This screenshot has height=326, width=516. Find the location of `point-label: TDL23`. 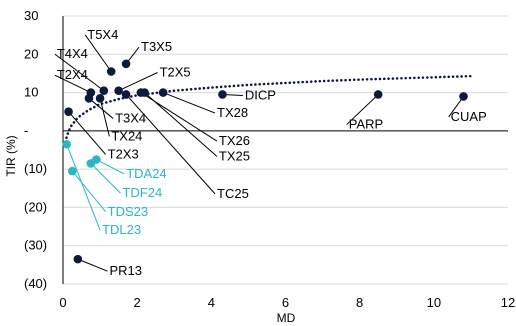

point-label: TDL23 is located at coordinates (121, 229).